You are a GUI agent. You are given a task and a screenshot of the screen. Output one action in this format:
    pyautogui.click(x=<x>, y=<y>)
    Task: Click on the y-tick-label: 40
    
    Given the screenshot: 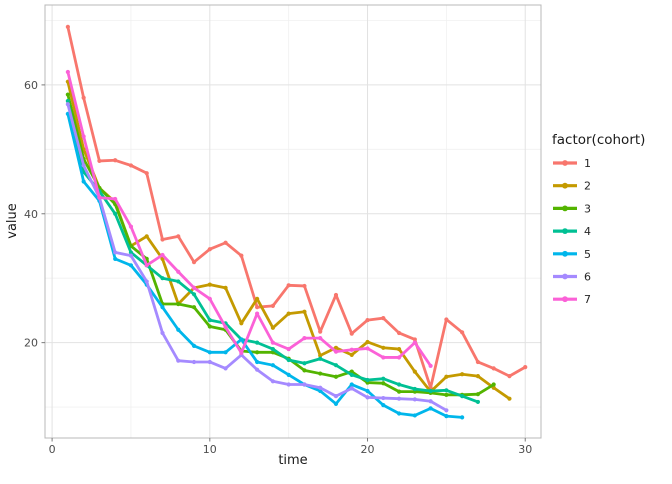 What is the action you would take?
    pyautogui.click(x=31, y=214)
    